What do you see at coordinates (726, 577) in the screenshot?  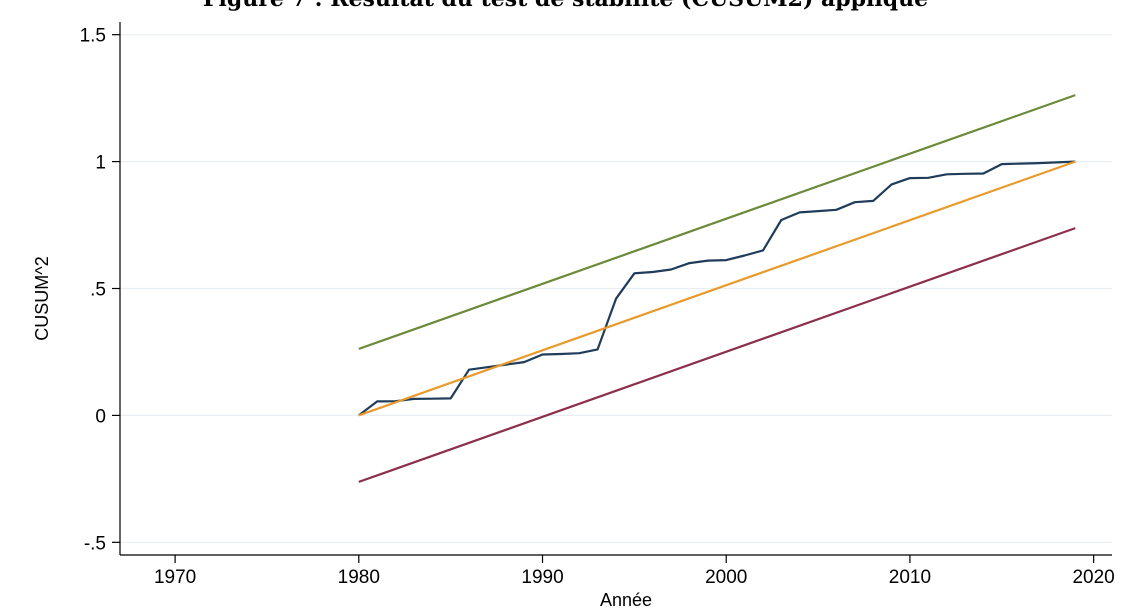 I see `x-tick-label: 2000` at bounding box center [726, 577].